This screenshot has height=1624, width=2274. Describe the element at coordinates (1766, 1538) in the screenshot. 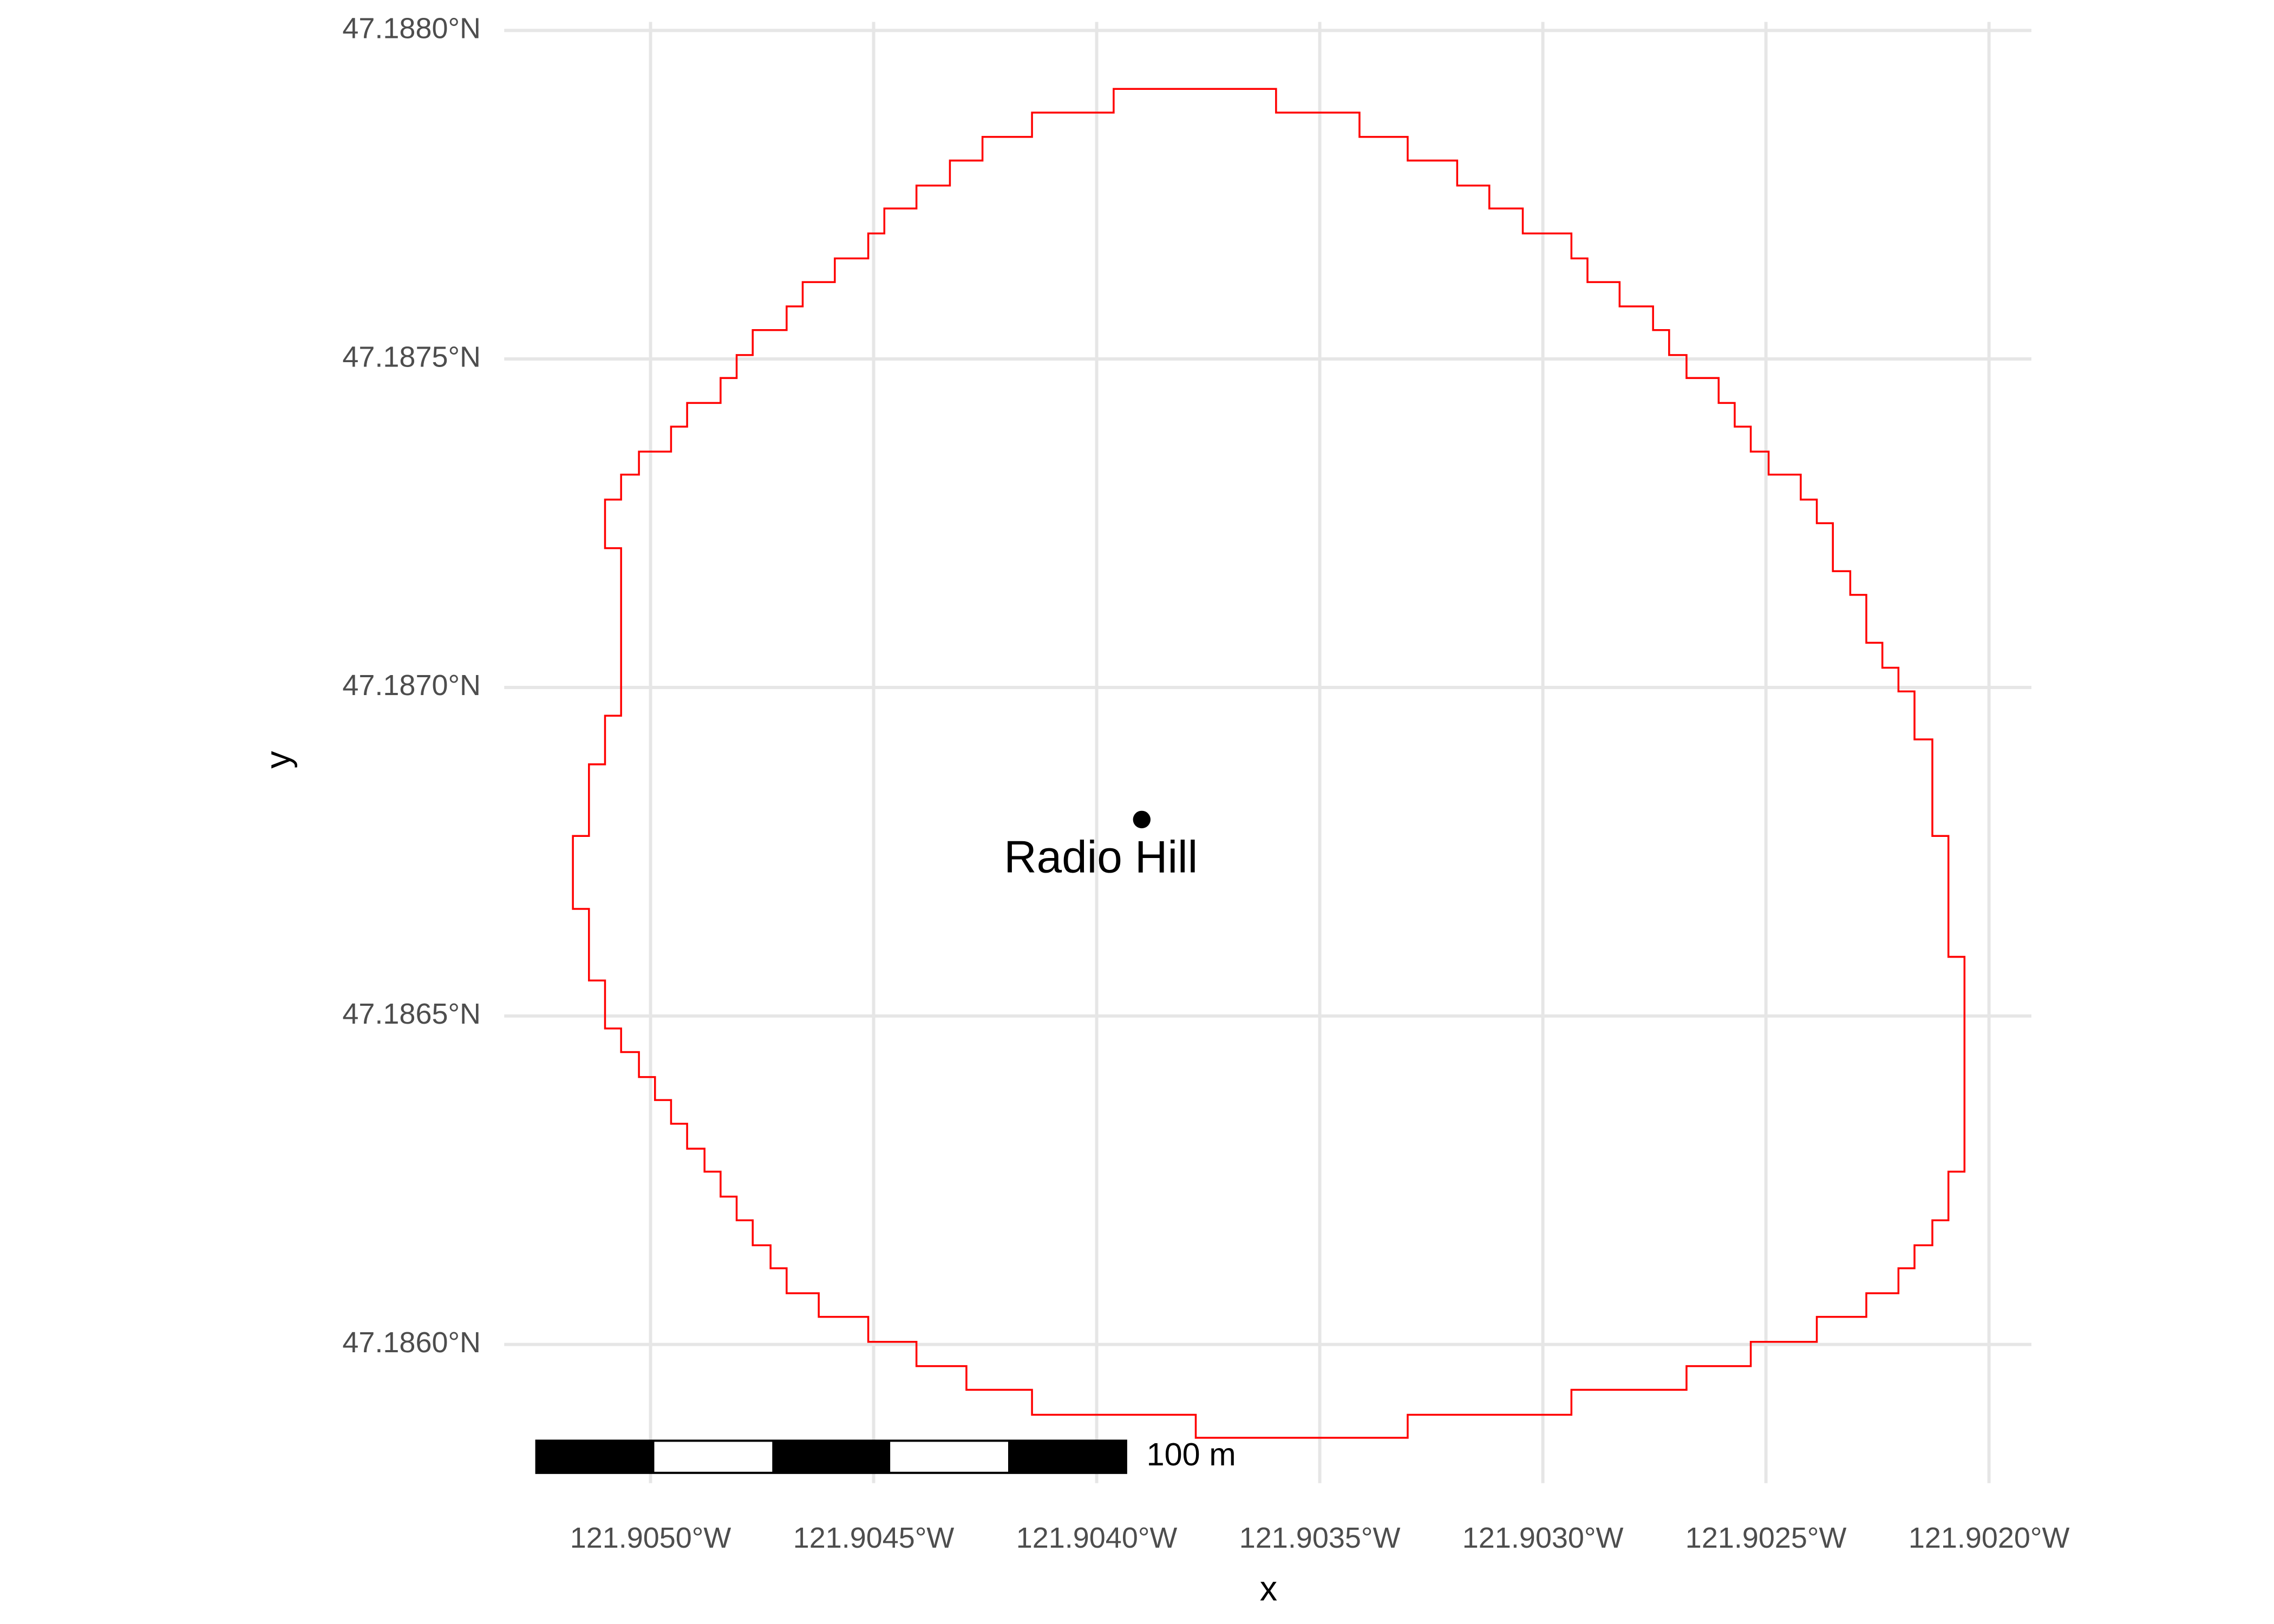

I see `x-tick-label: 121.9025°W` at that location.